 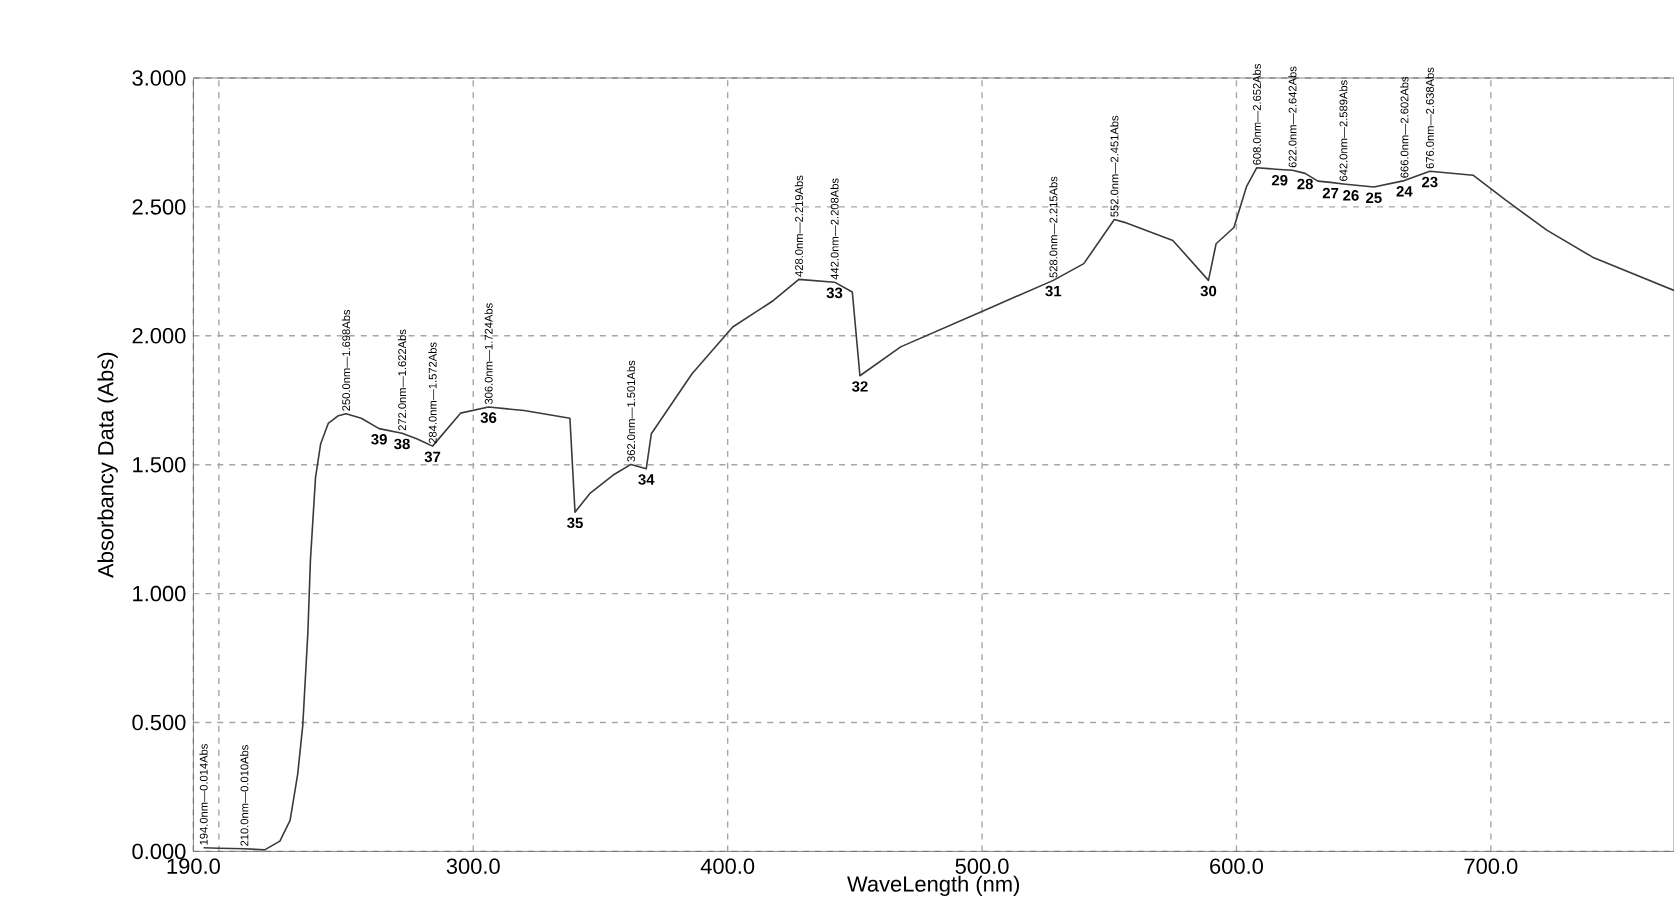 What do you see at coordinates (159, 336) in the screenshot?
I see `y-tick-label: 2.000` at bounding box center [159, 336].